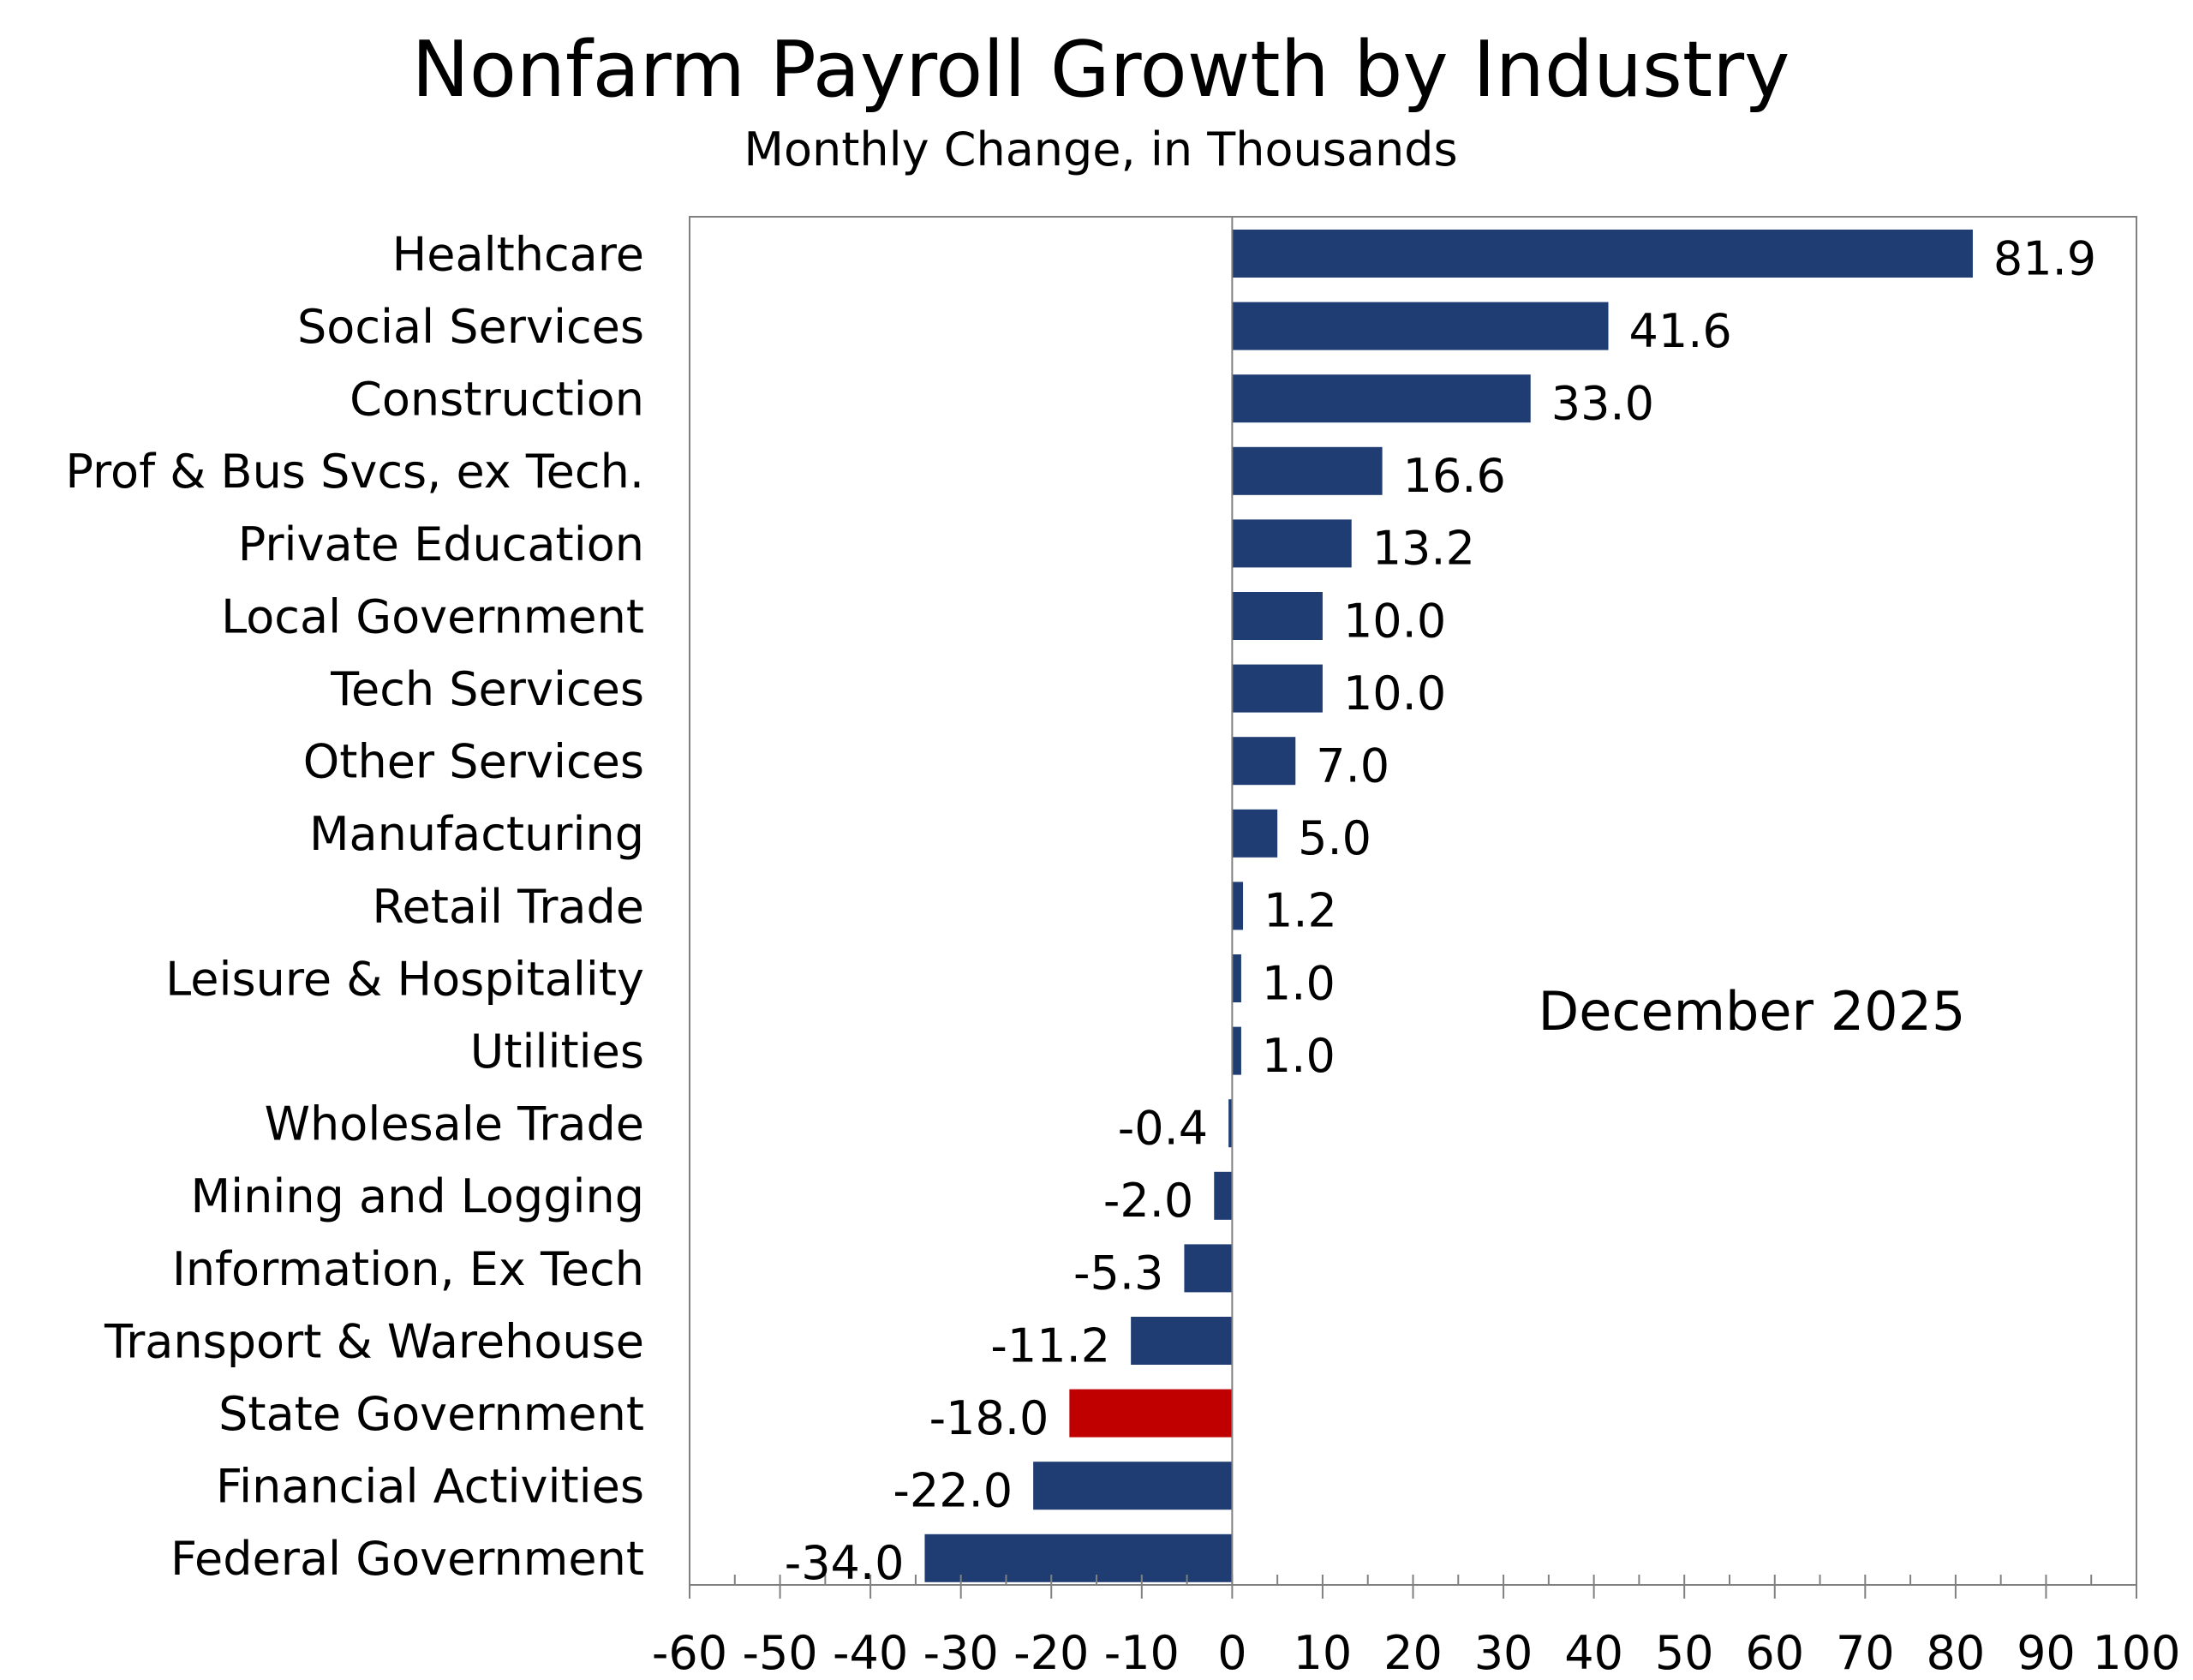 The image size is (2193, 1680). Describe the element at coordinates (1224, 1195) in the screenshot. I see `bar-mining-and-logging` at that location.